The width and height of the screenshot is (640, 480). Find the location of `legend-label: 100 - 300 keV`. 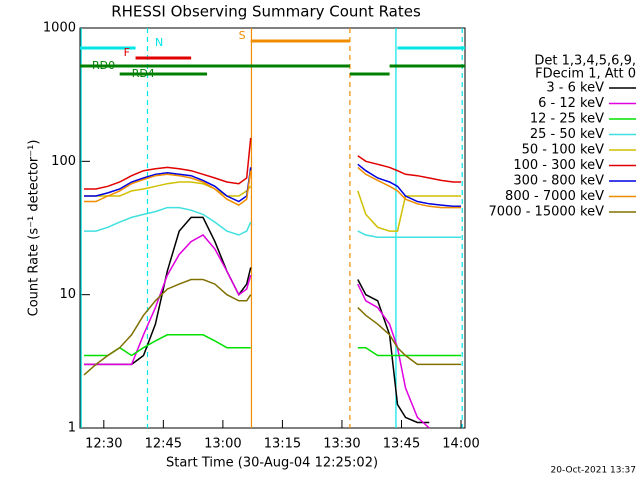

legend-label: 100 - 300 keV is located at coordinates (558, 165).